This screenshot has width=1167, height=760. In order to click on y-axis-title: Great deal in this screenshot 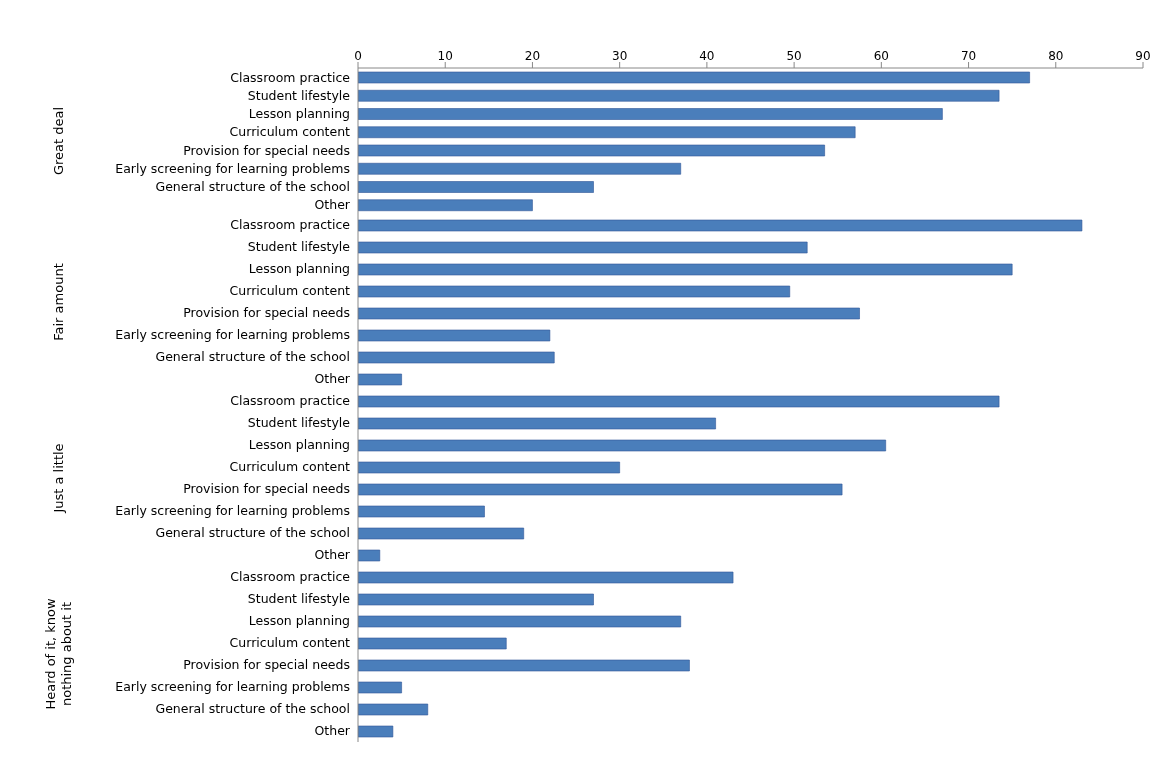, I will do `click(58, 141)`.